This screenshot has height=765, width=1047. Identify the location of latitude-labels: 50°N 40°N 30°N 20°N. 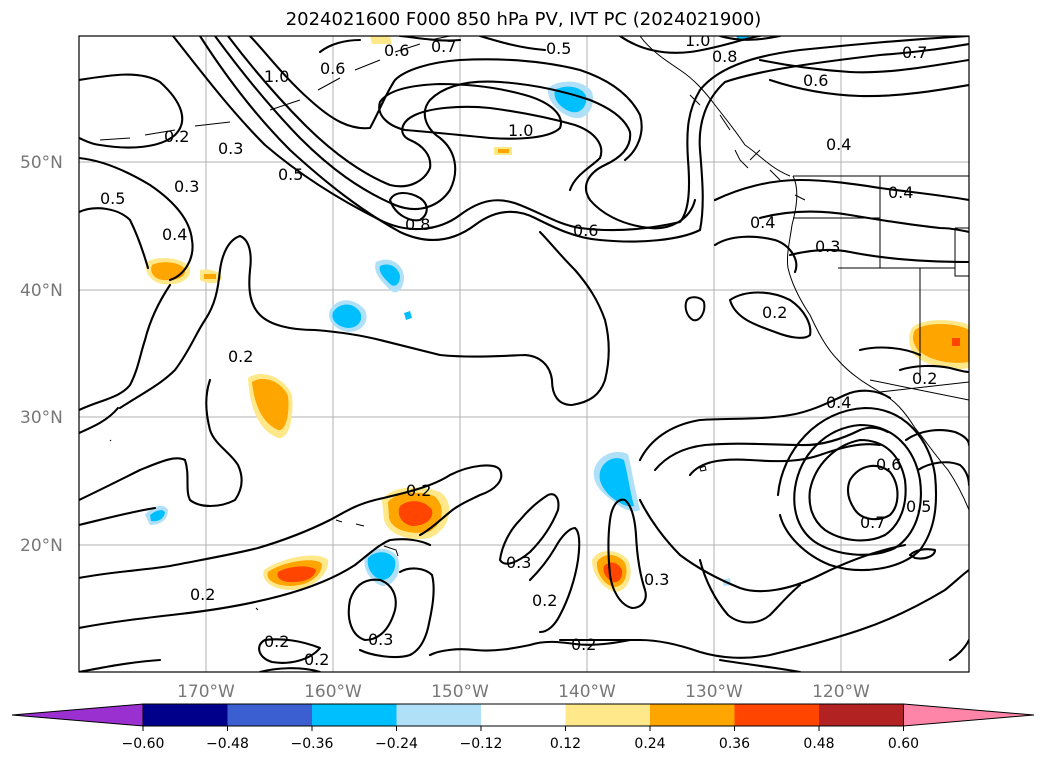
(41, 354).